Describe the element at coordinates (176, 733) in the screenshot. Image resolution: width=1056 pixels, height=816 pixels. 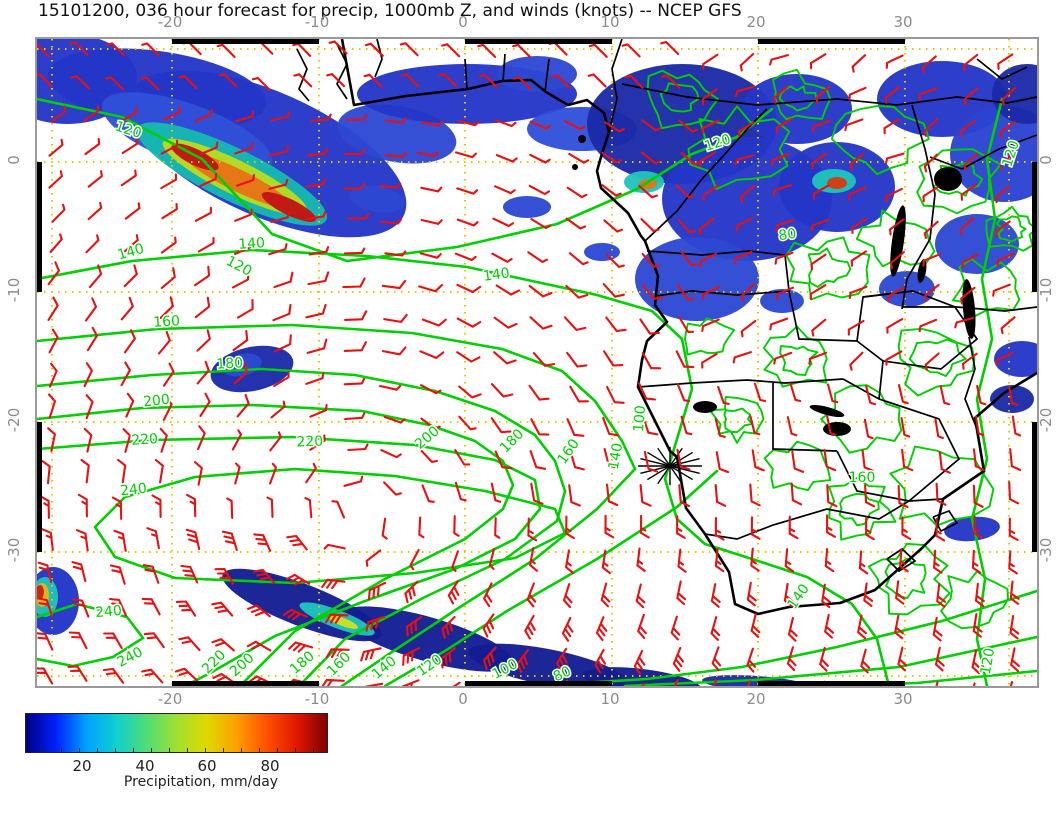
I see `colorbar` at that location.